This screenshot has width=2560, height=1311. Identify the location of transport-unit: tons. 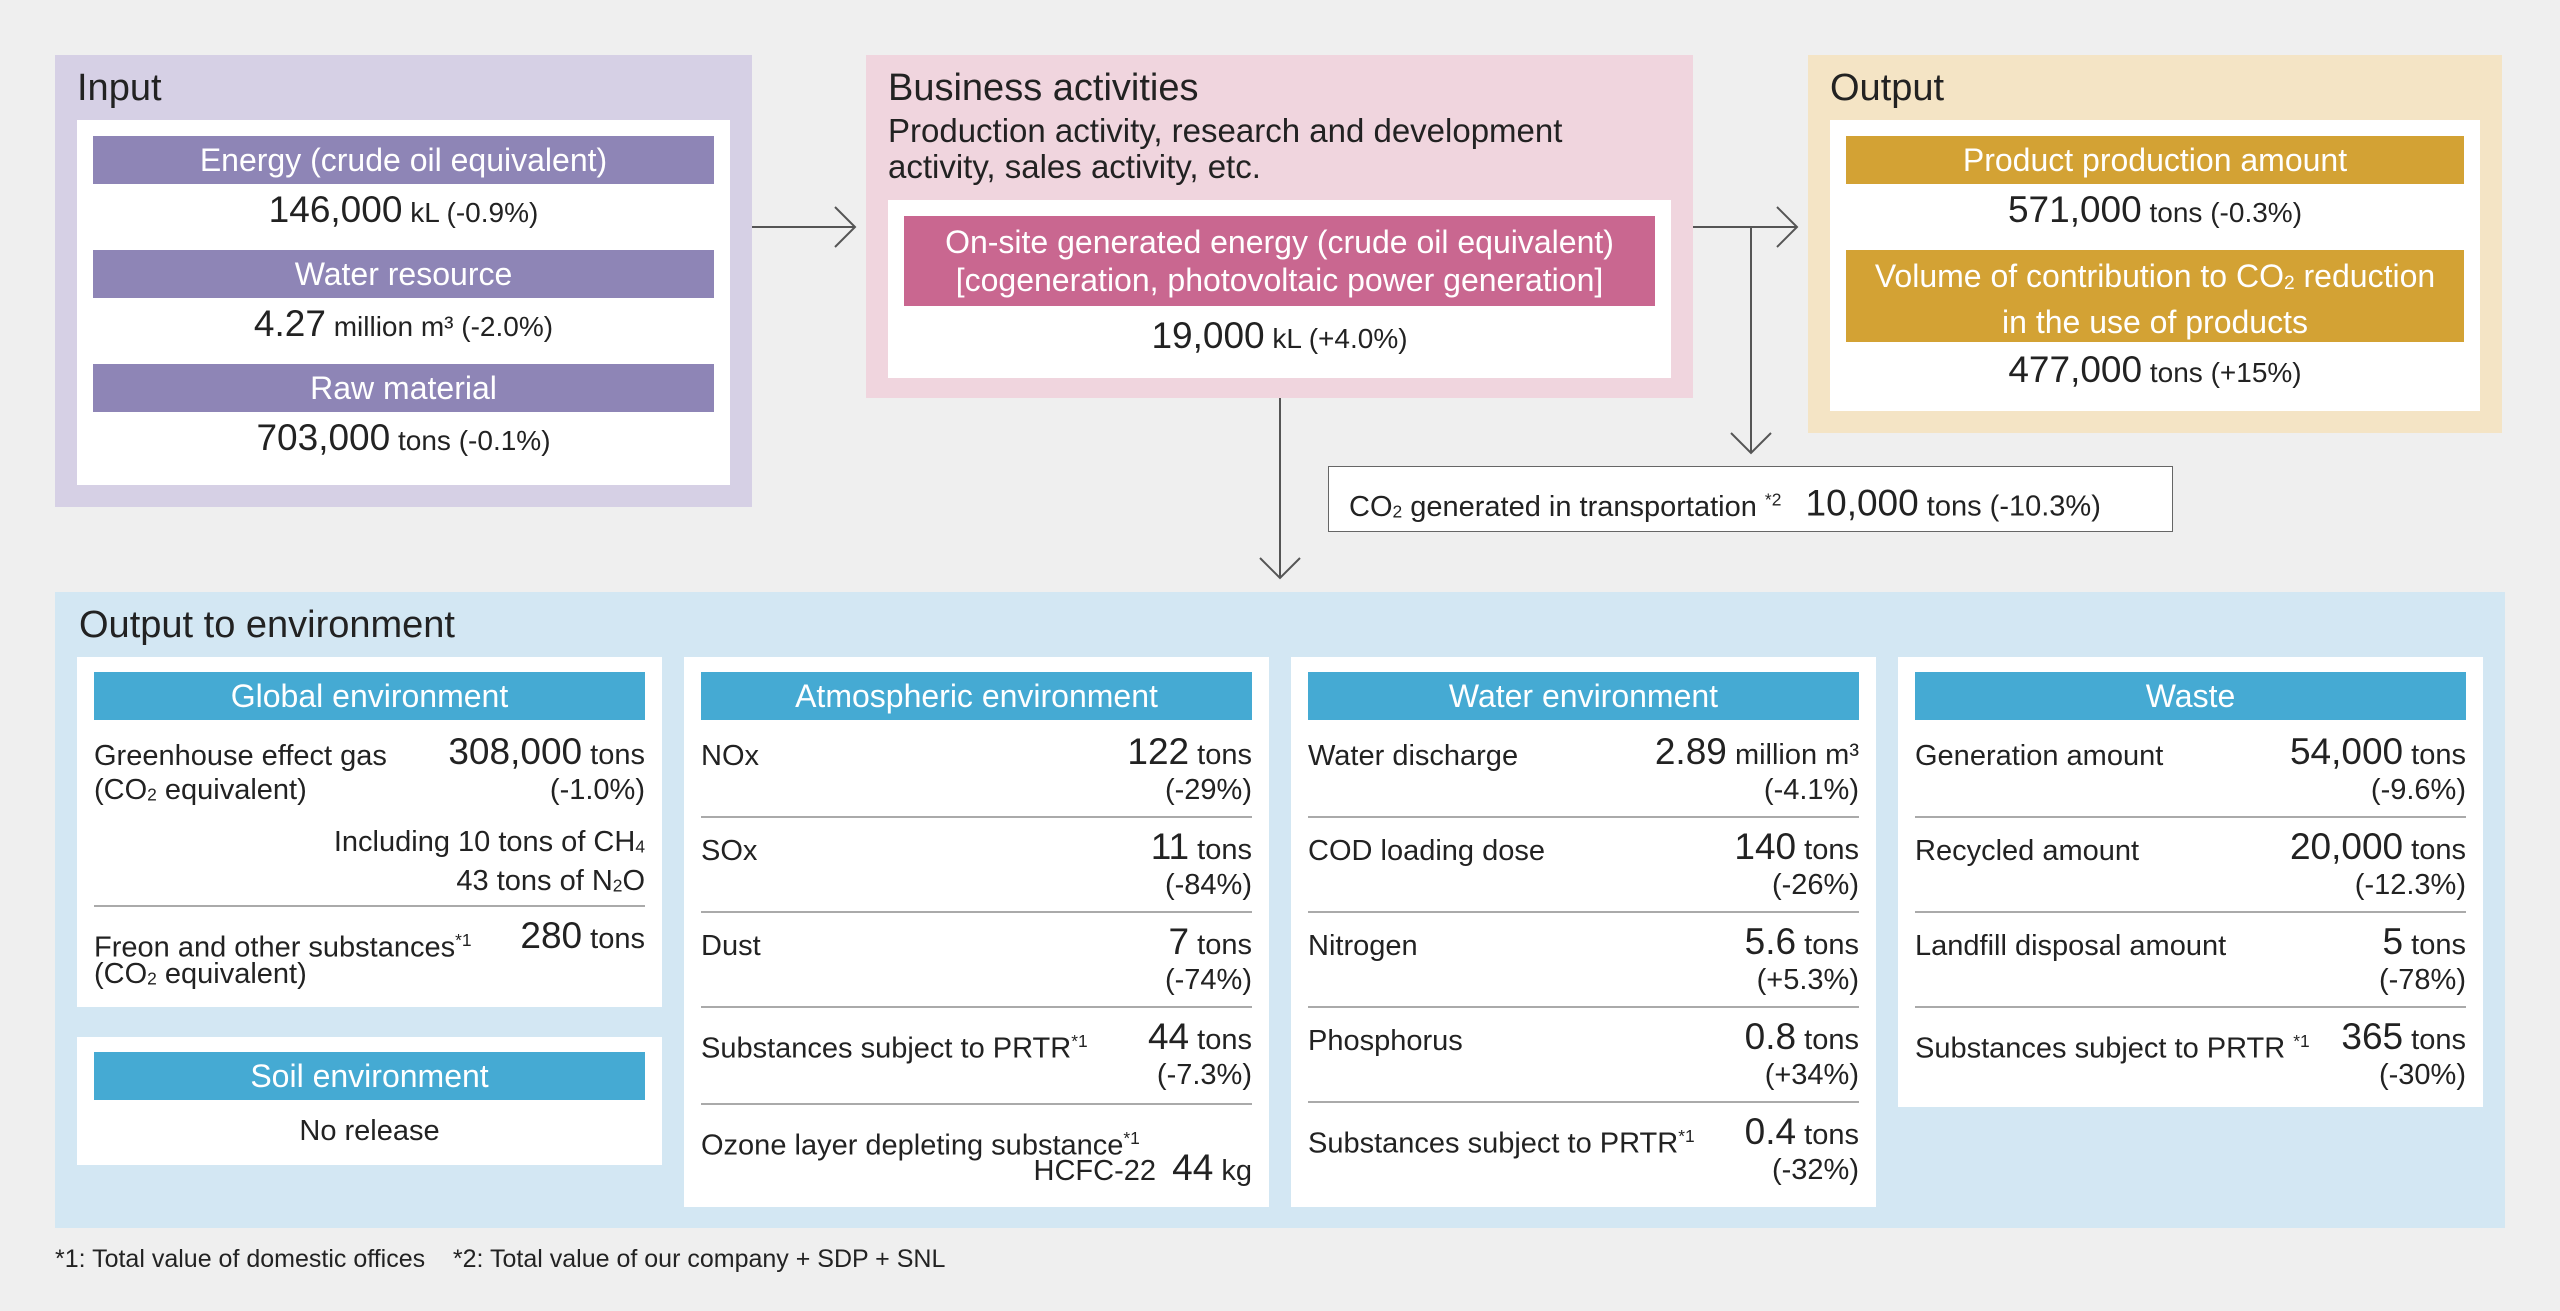
(1954, 506).